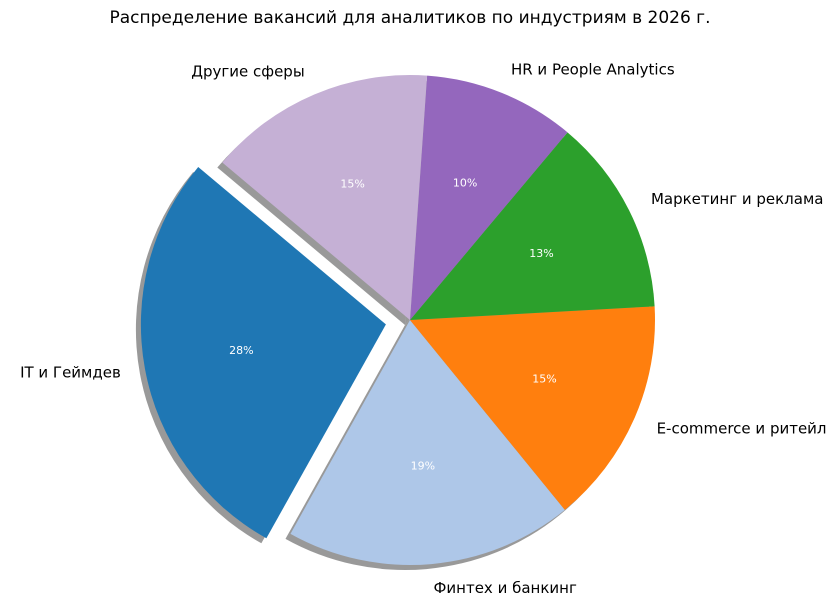 Image resolution: width=839 pixels, height=607 pixels. What do you see at coordinates (70, 373) in the screenshot?
I see `category-label: IT и Геймдев` at bounding box center [70, 373].